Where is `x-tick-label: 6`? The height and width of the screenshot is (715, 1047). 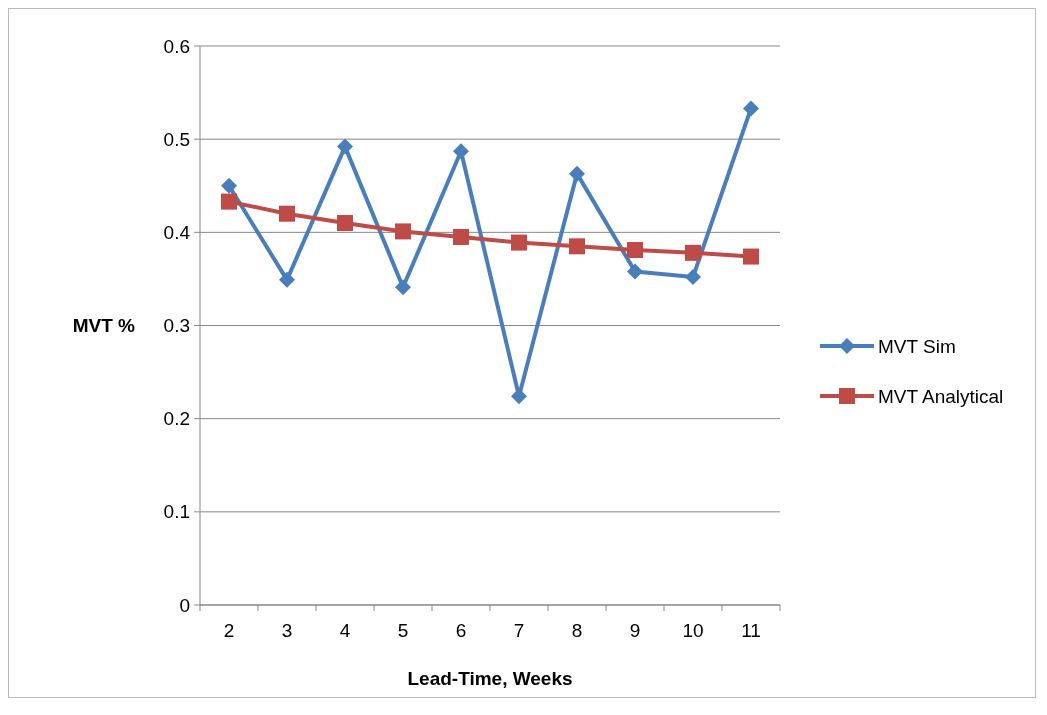 x-tick-label: 6 is located at coordinates (461, 630).